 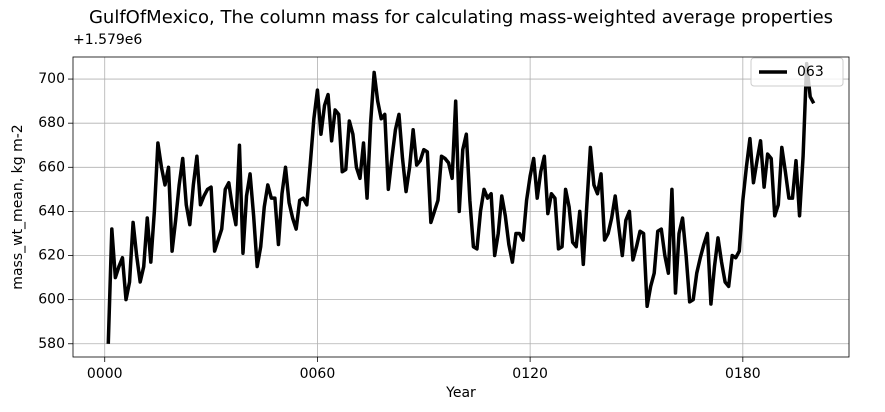 I want to click on x-tick-label: 0120, so click(x=530, y=374).